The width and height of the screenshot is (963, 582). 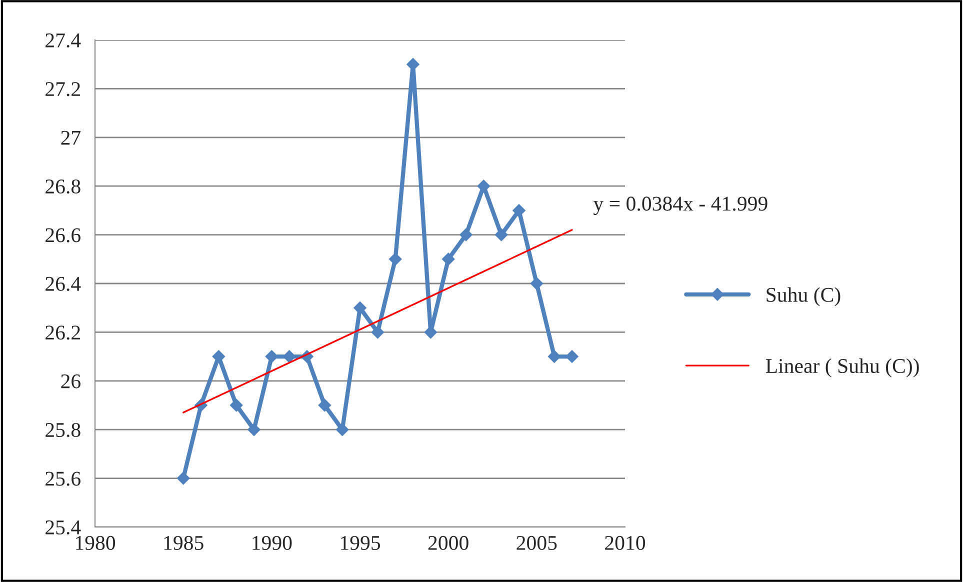 I want to click on y-tick-label: 26.2, so click(x=63, y=333).